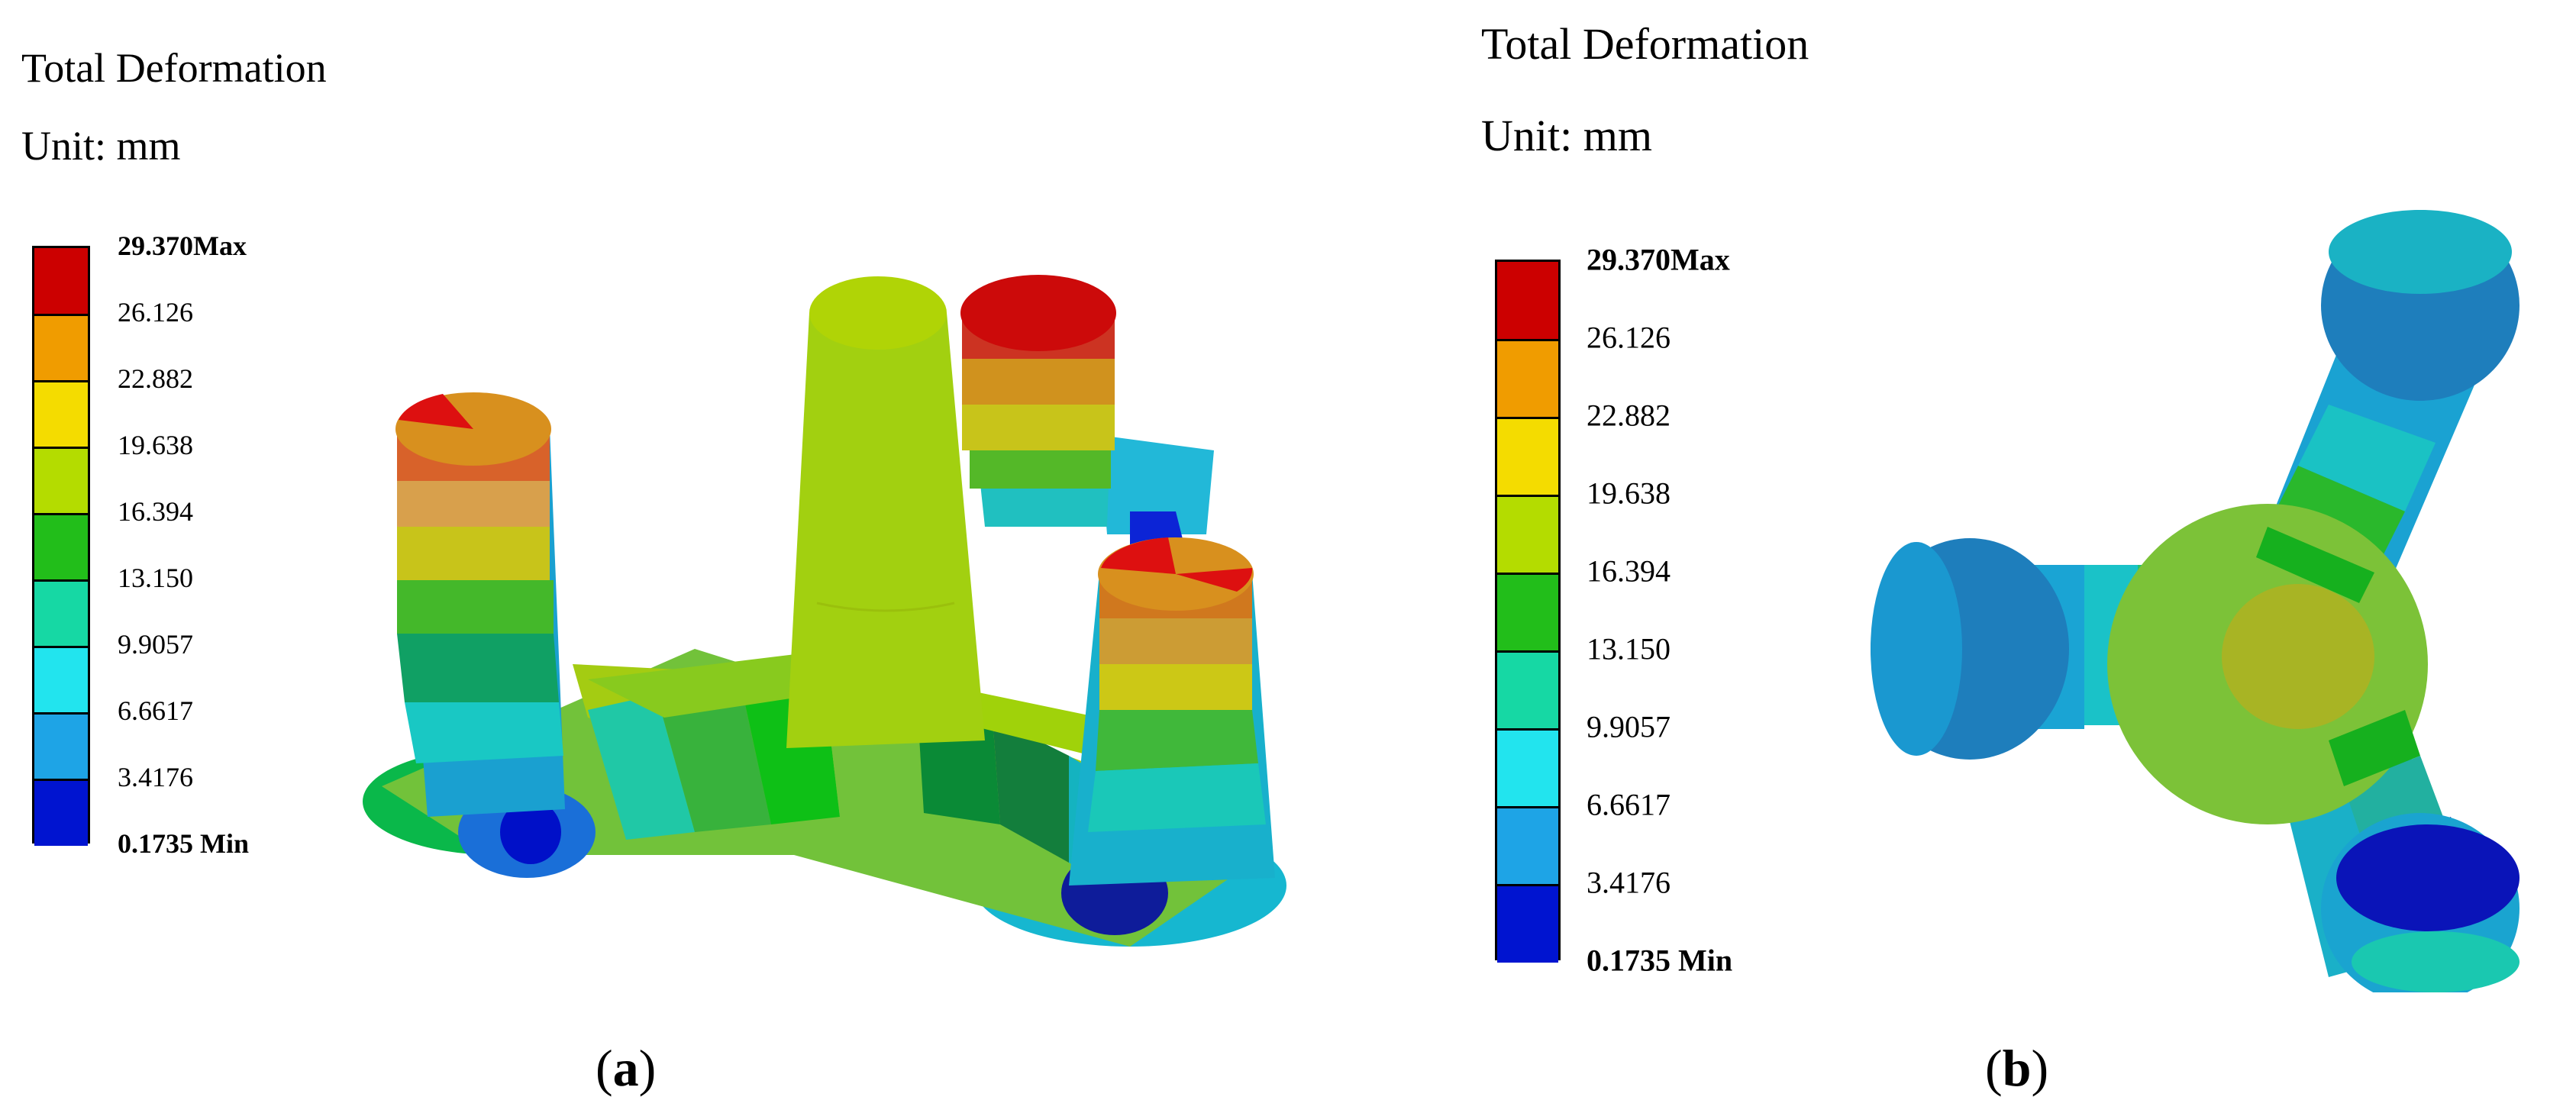 Image resolution: width=2576 pixels, height=1113 pixels. What do you see at coordinates (1087, 424) in the screenshot?
I see `back-cylinder` at bounding box center [1087, 424].